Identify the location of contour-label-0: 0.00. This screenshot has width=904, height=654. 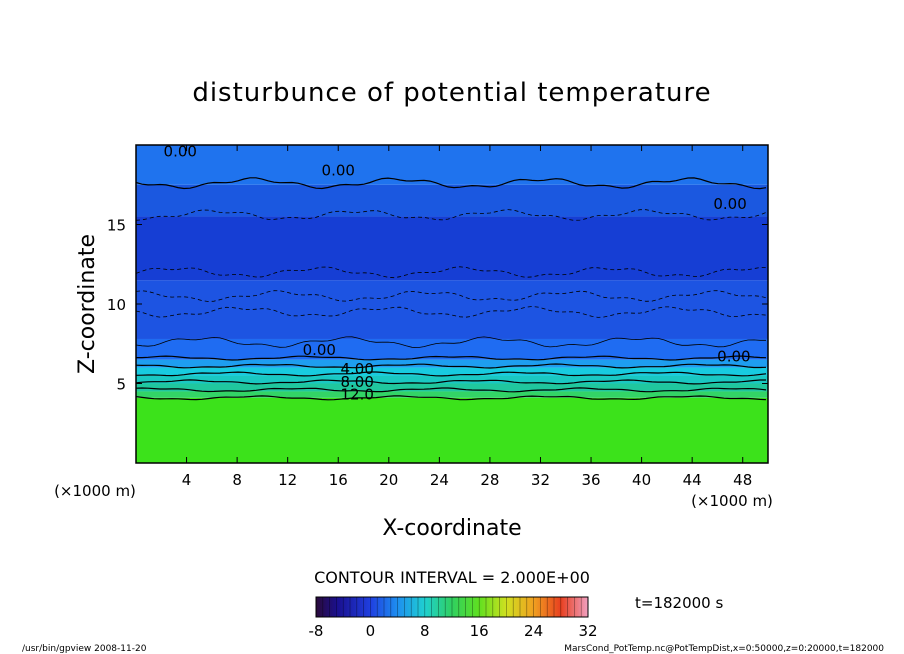
(180, 151).